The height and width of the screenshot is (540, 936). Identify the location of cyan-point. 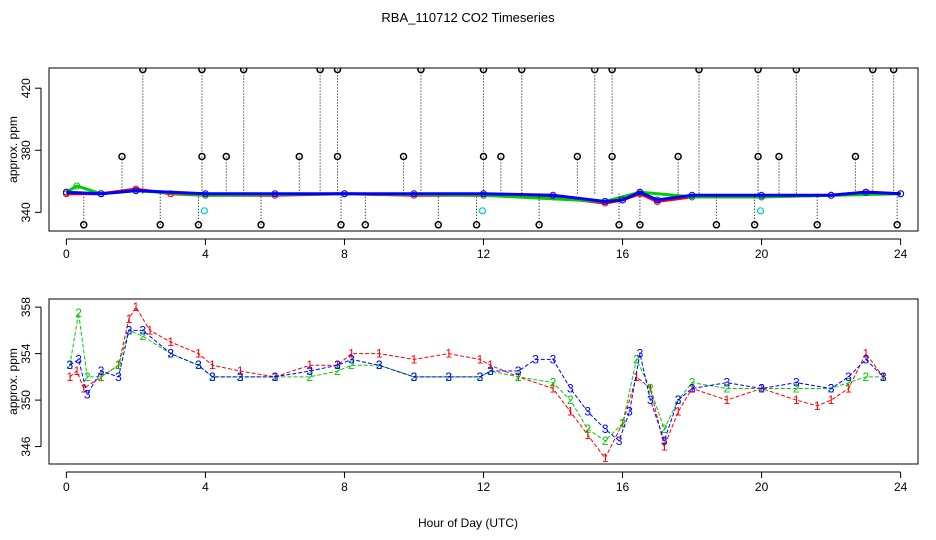
(482, 211).